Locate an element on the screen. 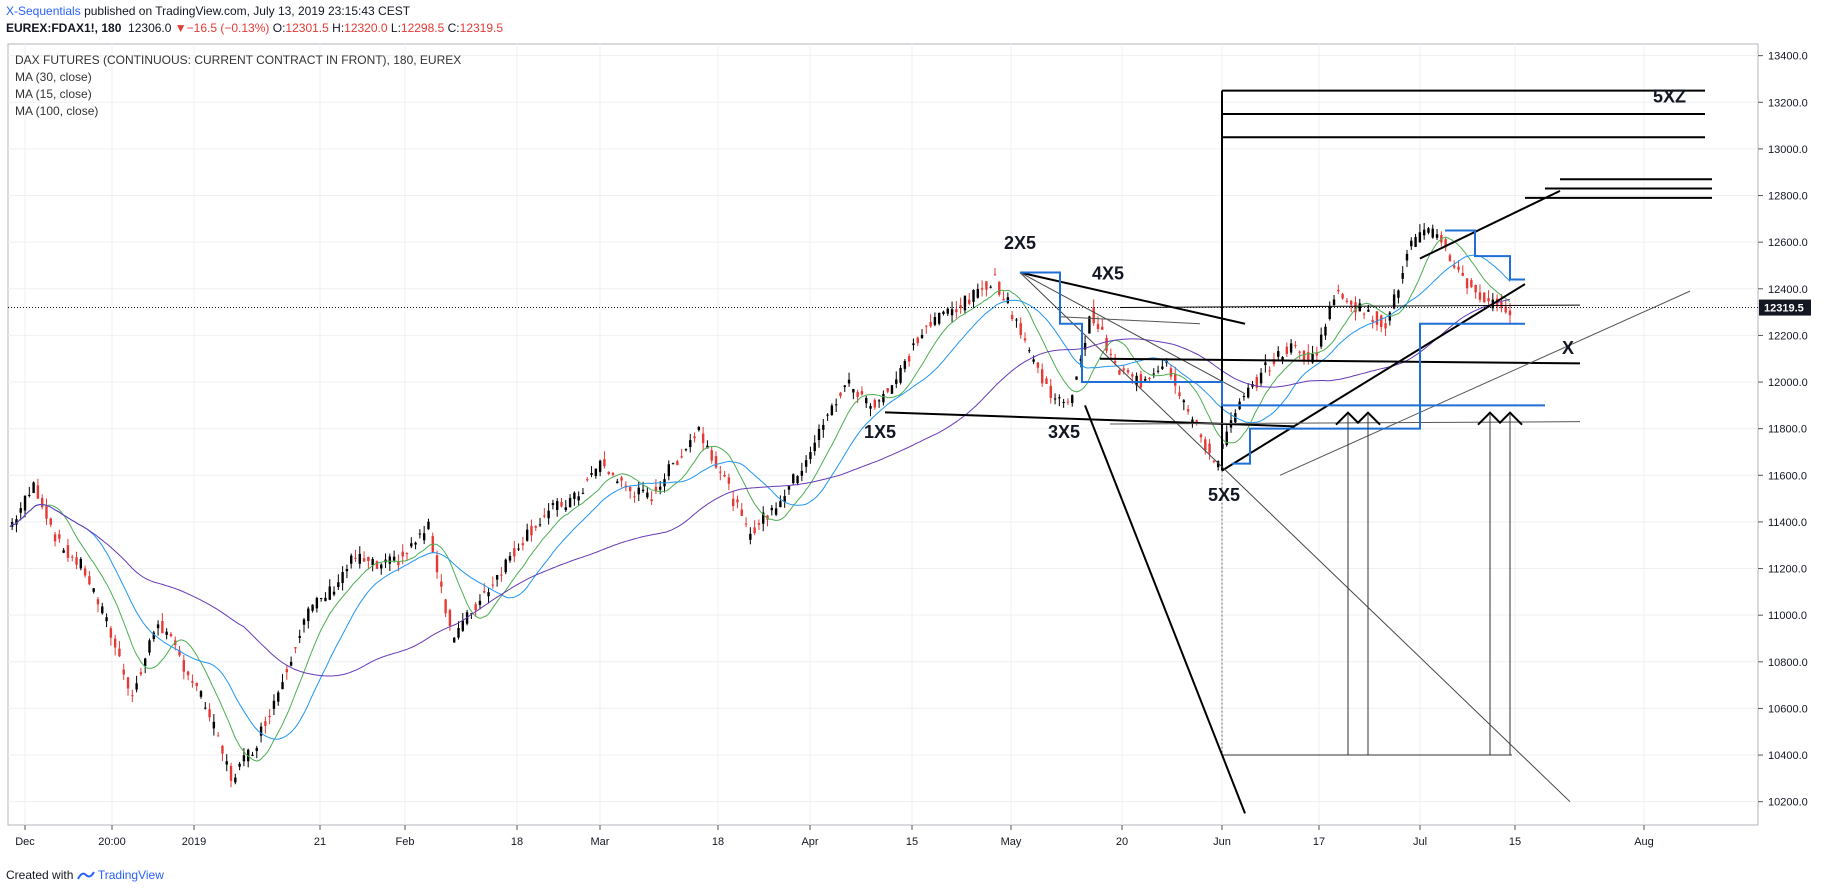  tradingview-link: TradingView is located at coordinates (130, 875).